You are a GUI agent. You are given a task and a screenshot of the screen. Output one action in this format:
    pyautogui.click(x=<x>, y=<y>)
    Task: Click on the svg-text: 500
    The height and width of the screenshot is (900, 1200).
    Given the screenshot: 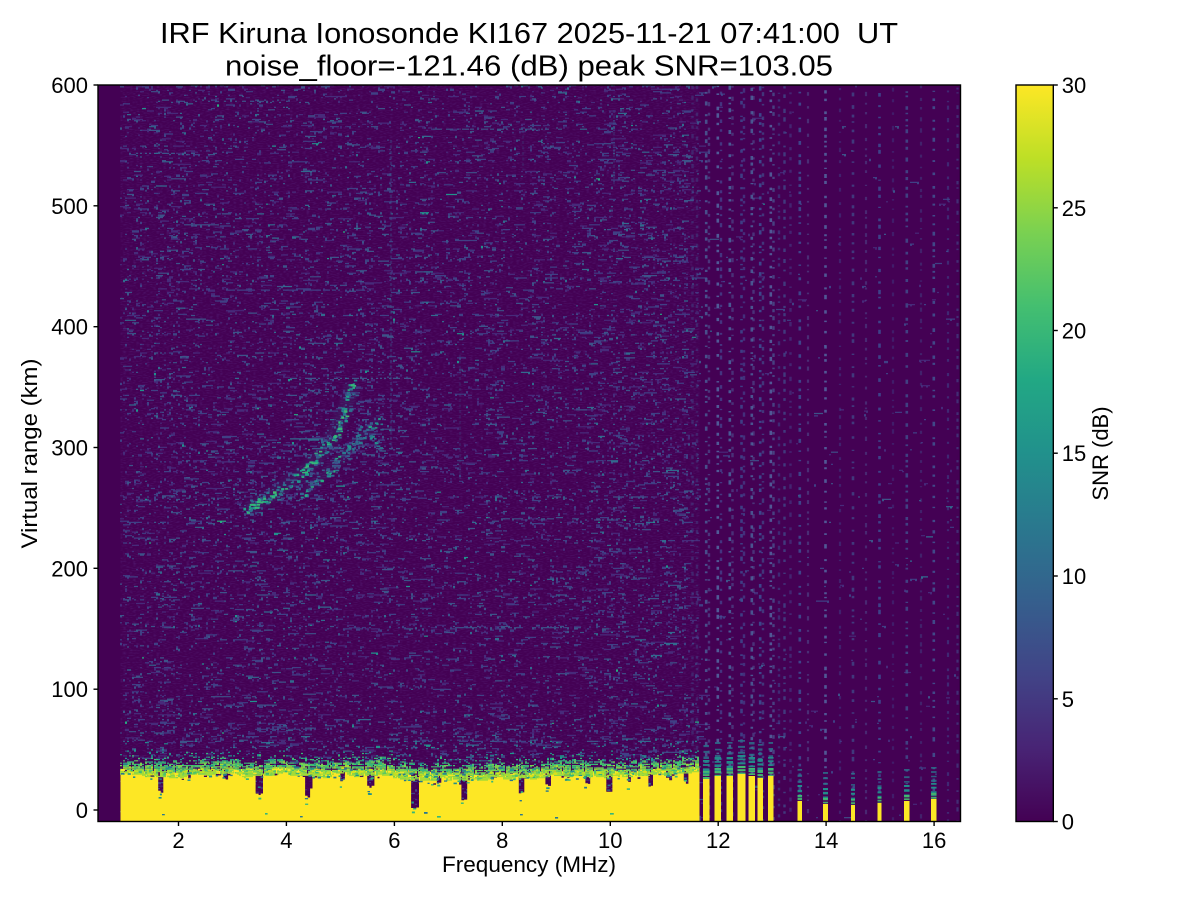 What is the action you would take?
    pyautogui.click(x=69, y=206)
    